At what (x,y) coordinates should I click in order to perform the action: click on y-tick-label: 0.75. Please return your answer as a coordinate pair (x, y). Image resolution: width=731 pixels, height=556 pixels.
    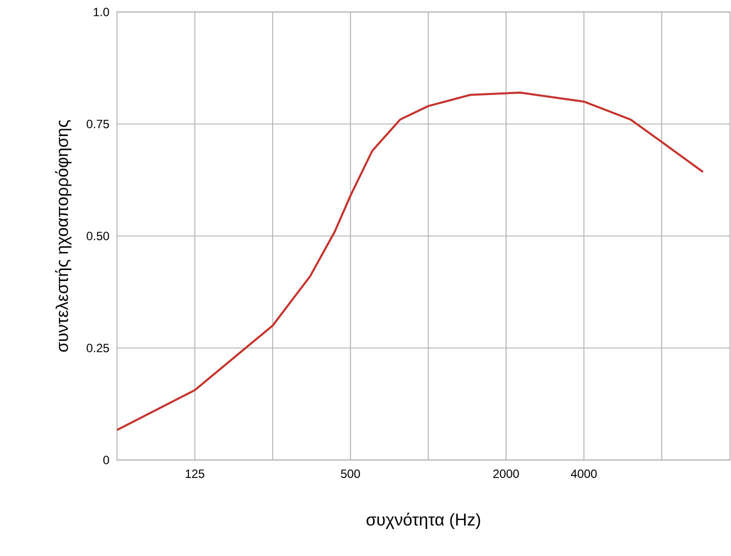
    Looking at the image, I should click on (97, 124).